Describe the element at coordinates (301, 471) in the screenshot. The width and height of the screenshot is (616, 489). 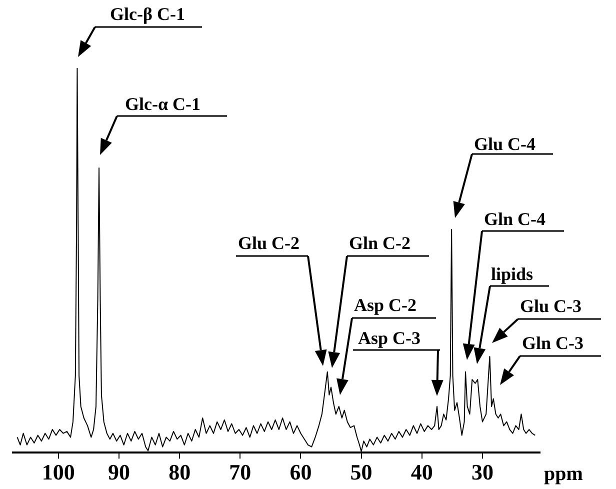
I see `x-tick-label: 60` at that location.